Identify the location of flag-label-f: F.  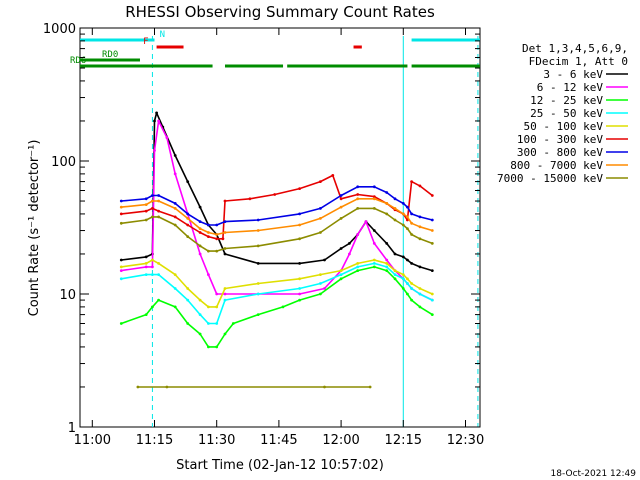
(145, 42).